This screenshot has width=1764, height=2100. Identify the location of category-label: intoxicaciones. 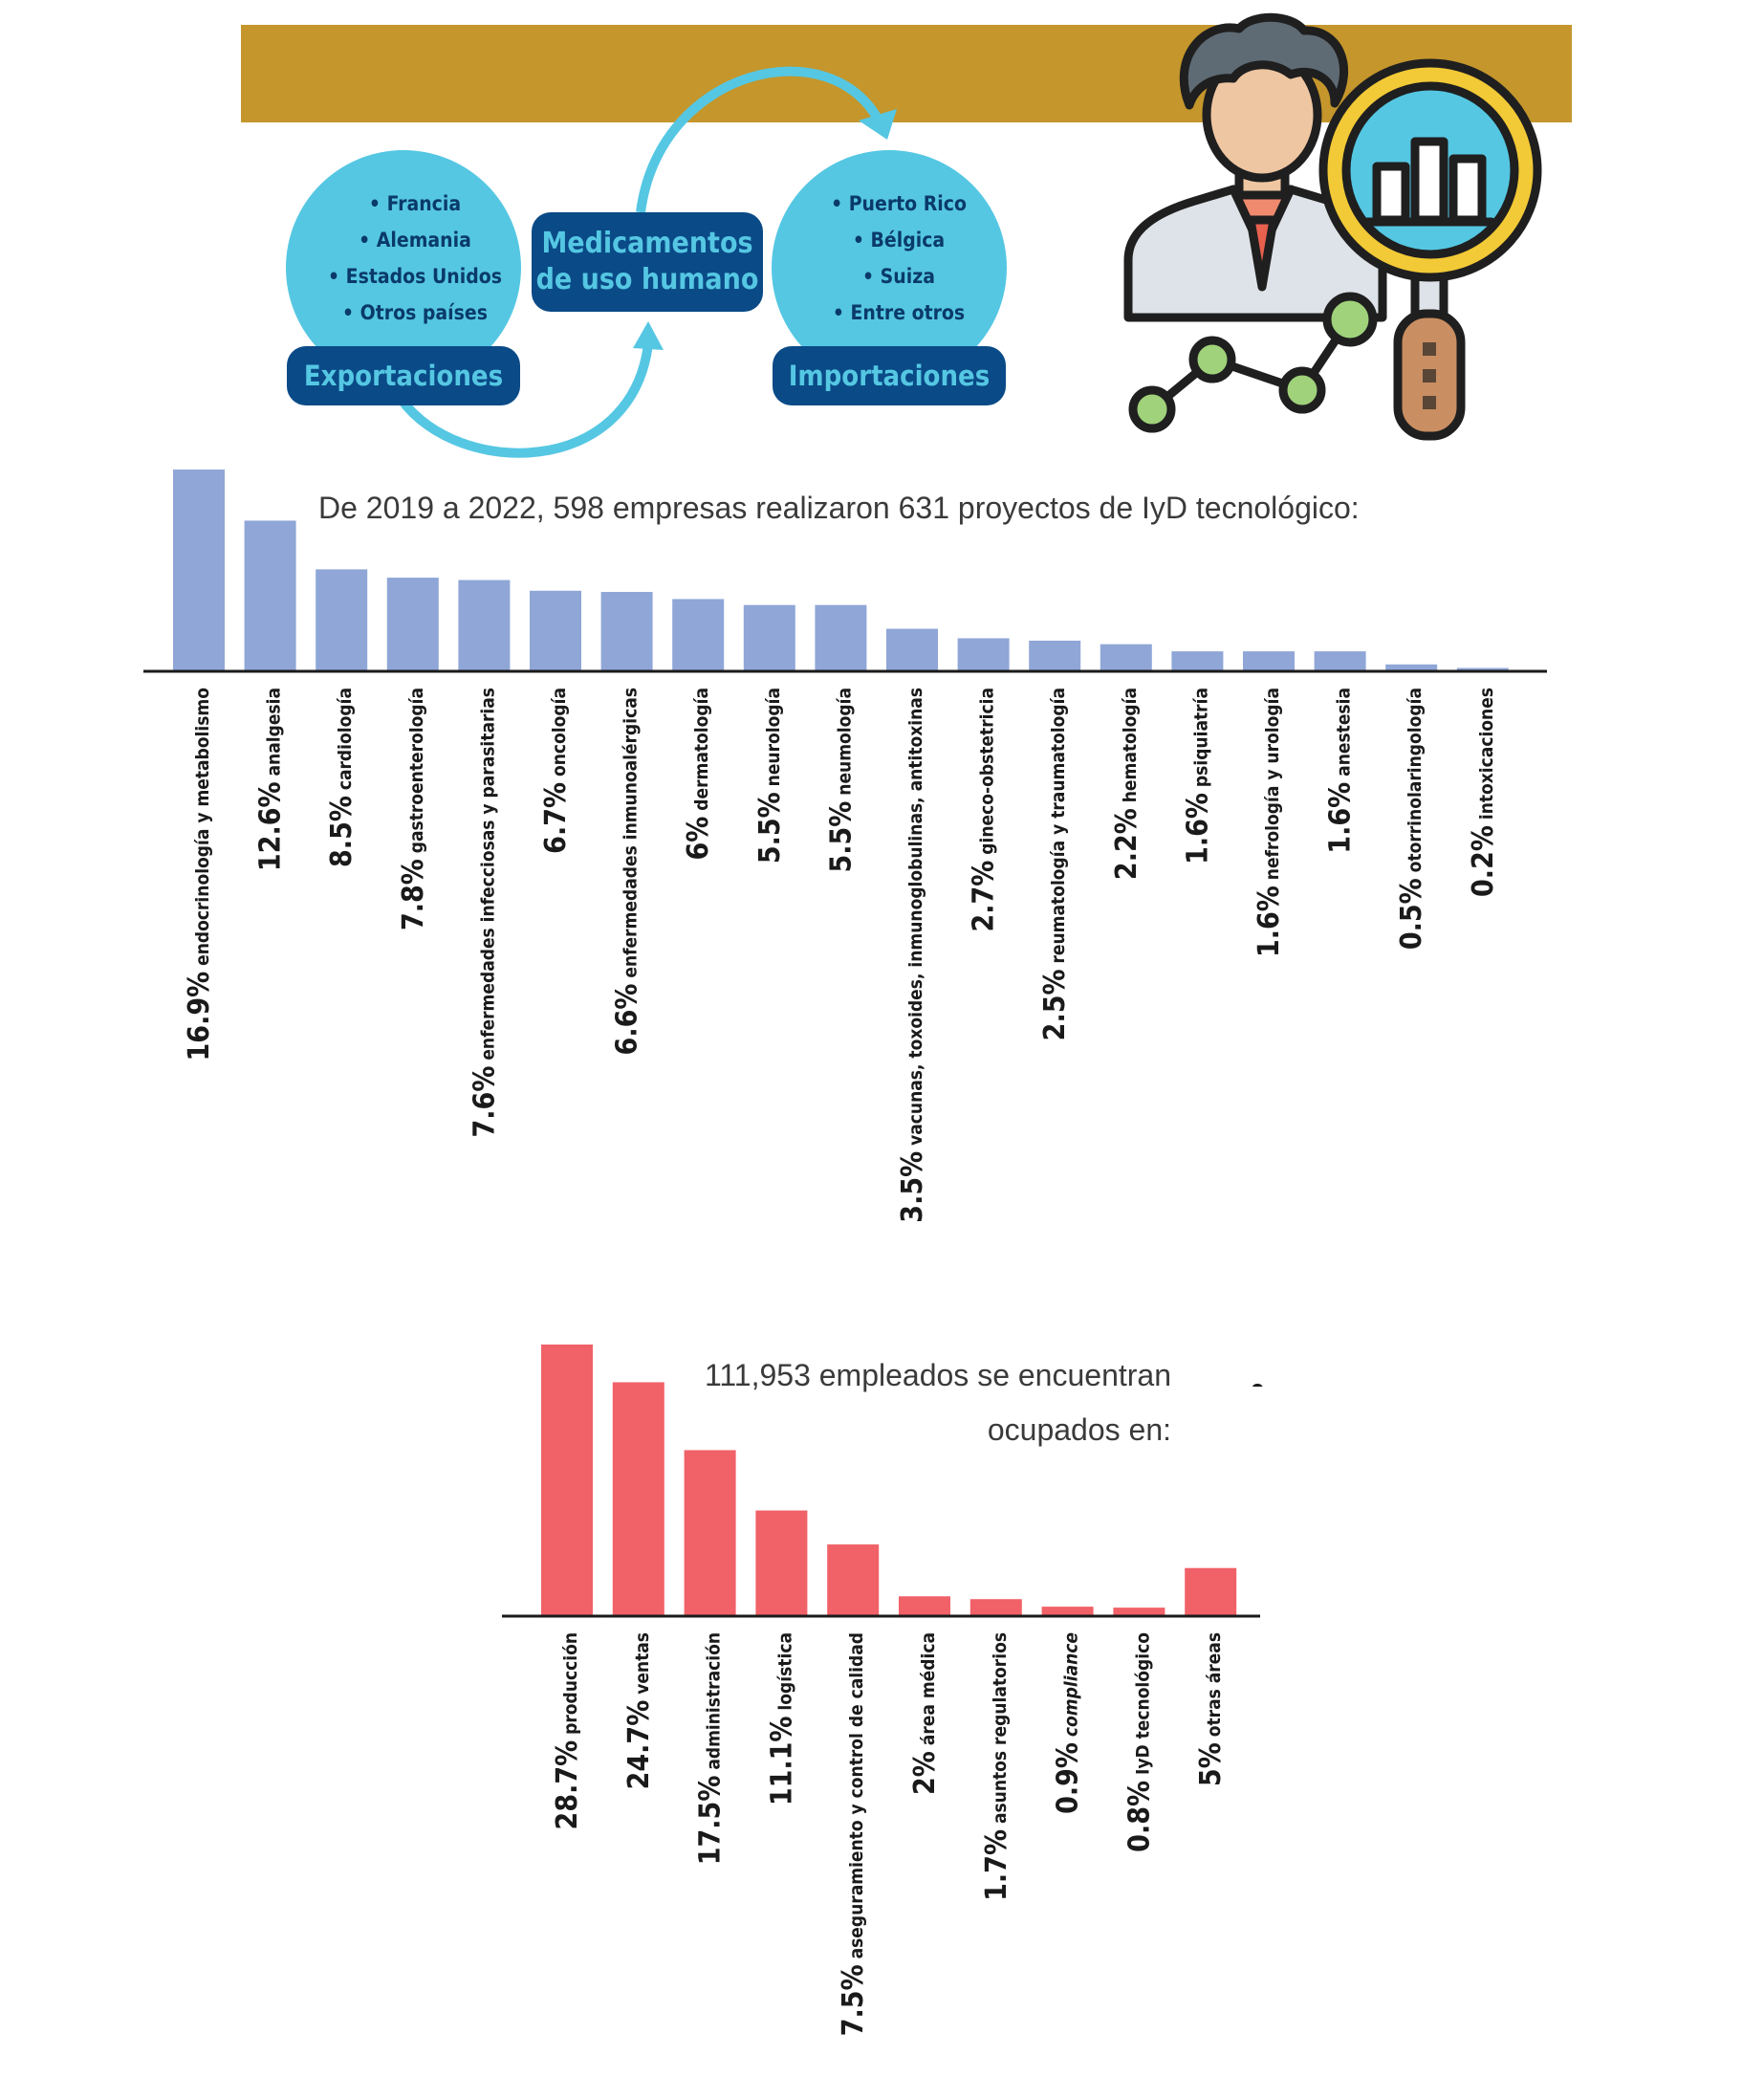
(1486, 756).